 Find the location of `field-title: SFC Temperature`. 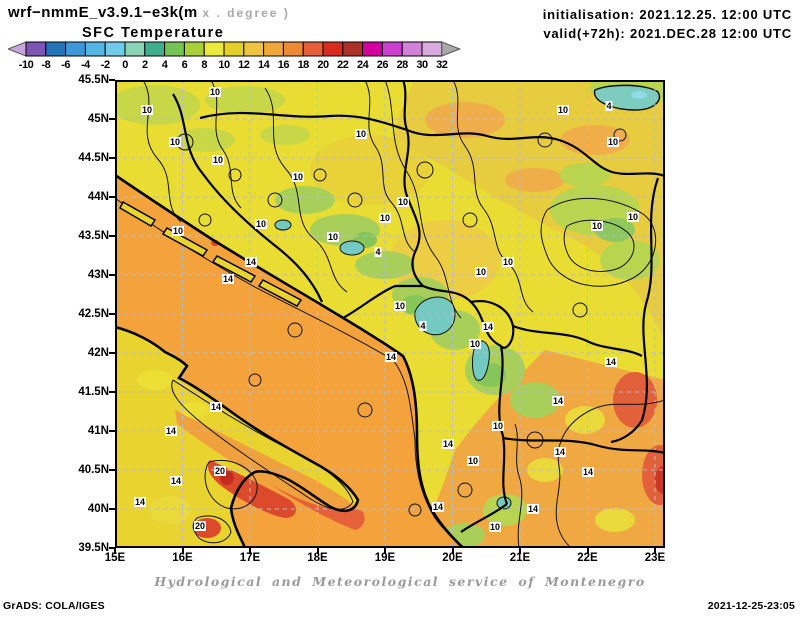

field-title: SFC Temperature is located at coordinates (153, 33).